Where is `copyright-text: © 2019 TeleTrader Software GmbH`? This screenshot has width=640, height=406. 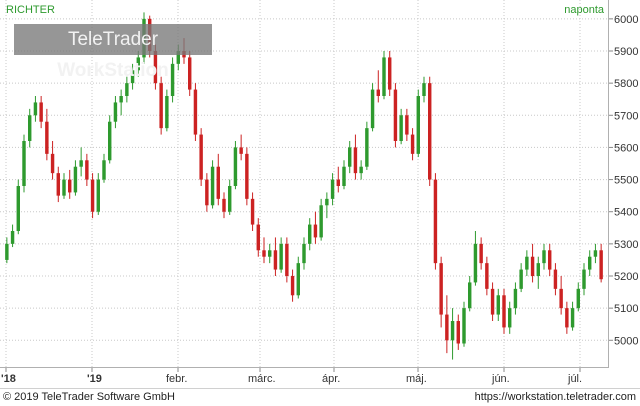 copyright-text: © 2019 TeleTrader Software GmbH is located at coordinates (89, 397).